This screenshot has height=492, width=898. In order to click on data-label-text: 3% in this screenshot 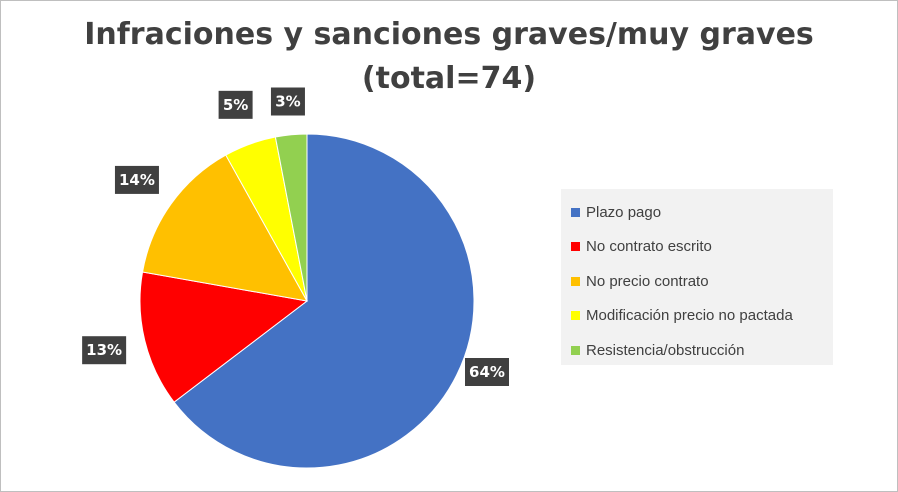, I will do `click(287, 102)`.